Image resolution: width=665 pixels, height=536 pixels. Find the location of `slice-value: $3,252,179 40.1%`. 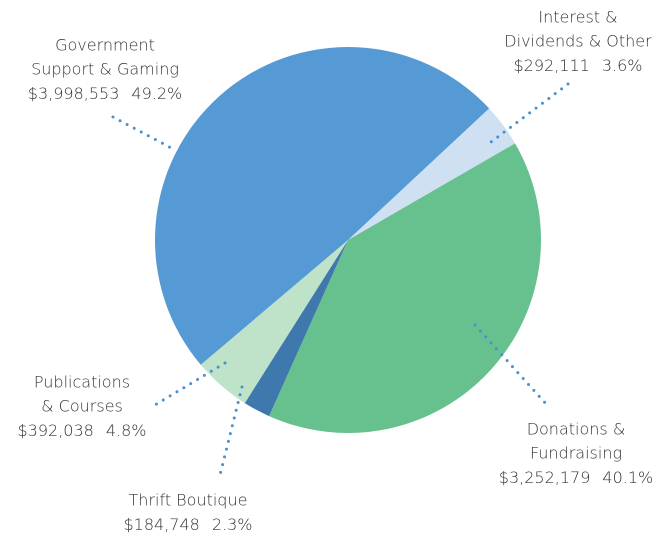

slice-value: $3,252,179 40.1% is located at coordinates (576, 477).